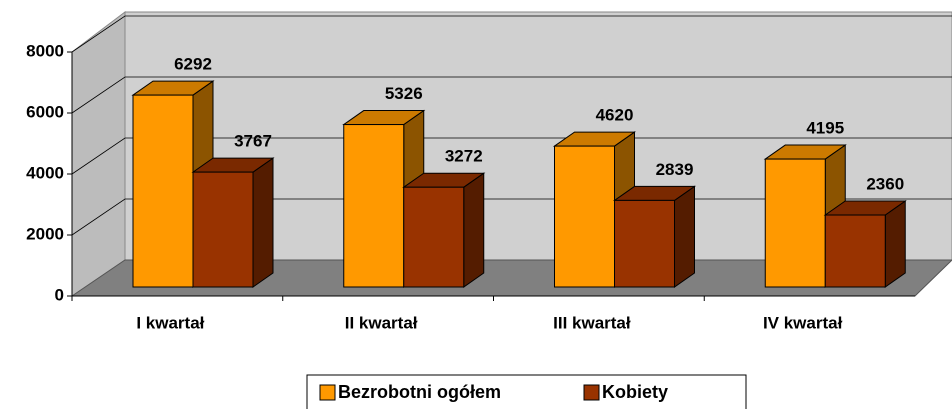 This screenshot has height=409, width=952. Describe the element at coordinates (825, 128) in the screenshot. I see `data-label: 4195` at that location.